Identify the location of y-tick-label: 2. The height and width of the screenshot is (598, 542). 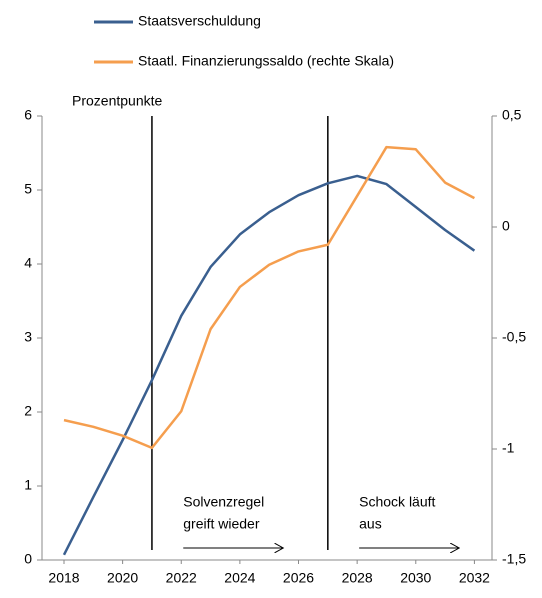
(28, 411).